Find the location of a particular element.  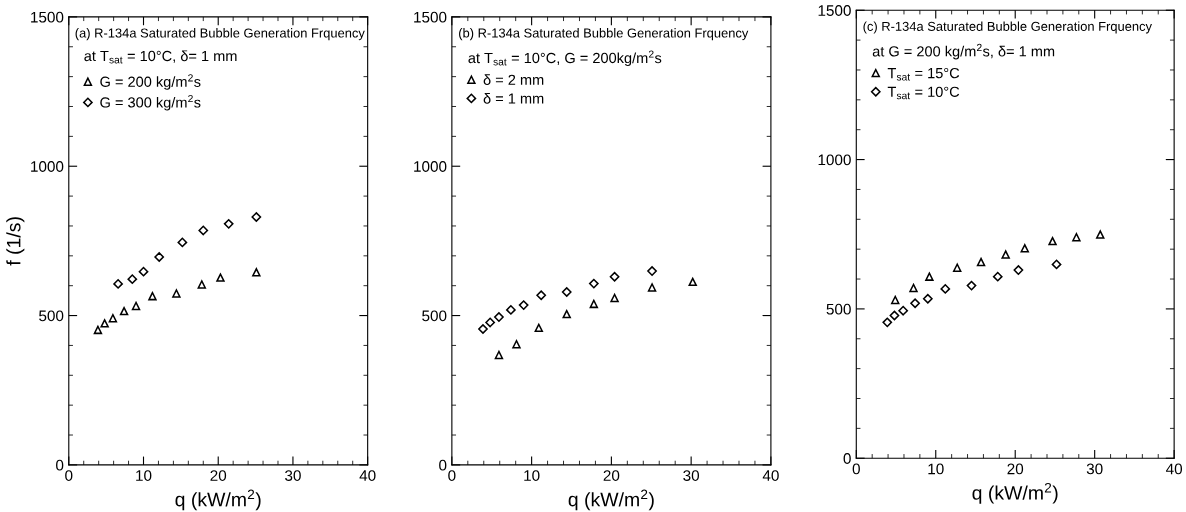

text: (a) R-134a Saturated Bubble Generation Frquency is located at coordinates (220, 34).